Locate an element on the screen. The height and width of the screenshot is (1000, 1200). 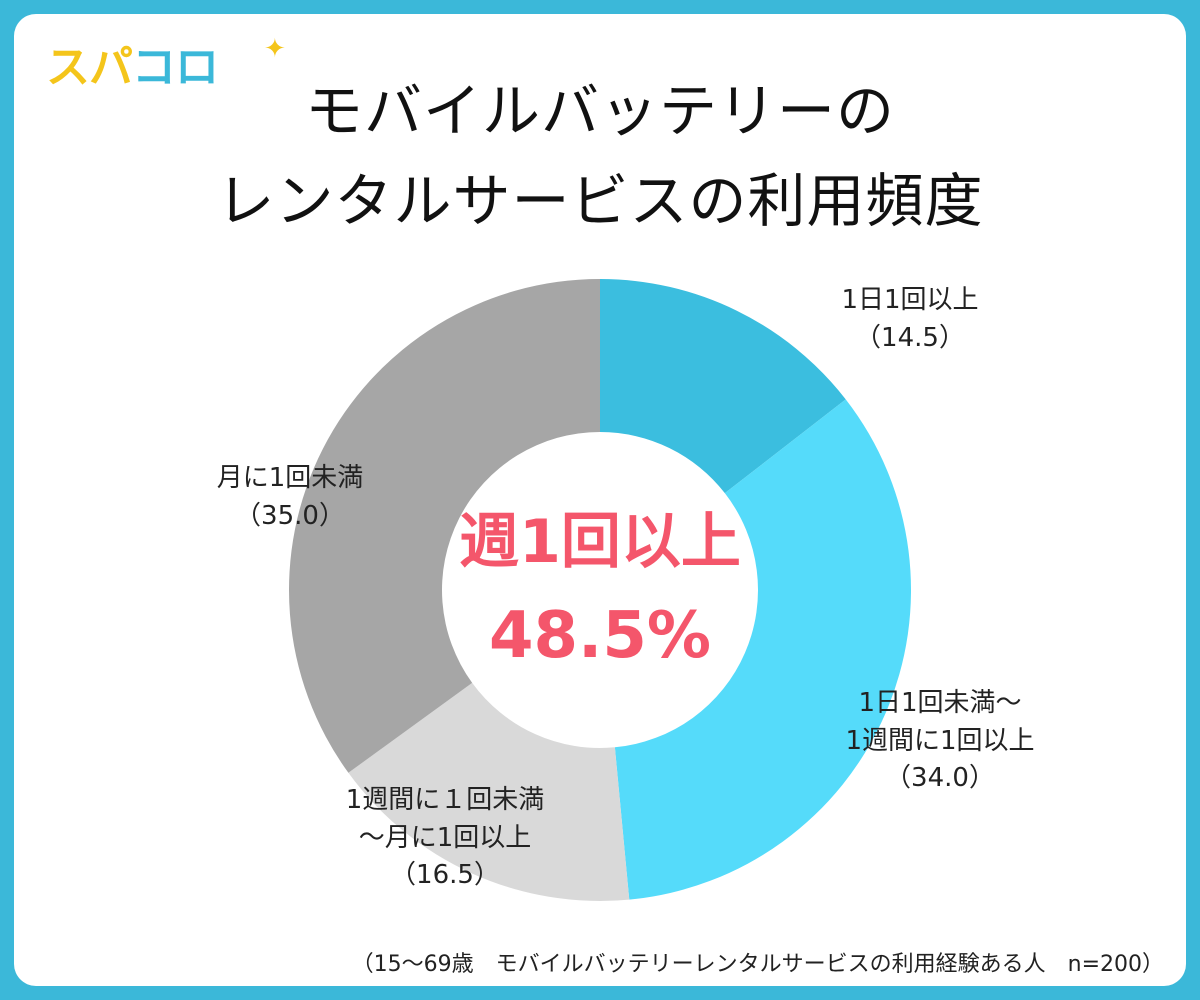
slice-label-4: 月に1回未満 （35.0） is located at coordinates (290, 497).